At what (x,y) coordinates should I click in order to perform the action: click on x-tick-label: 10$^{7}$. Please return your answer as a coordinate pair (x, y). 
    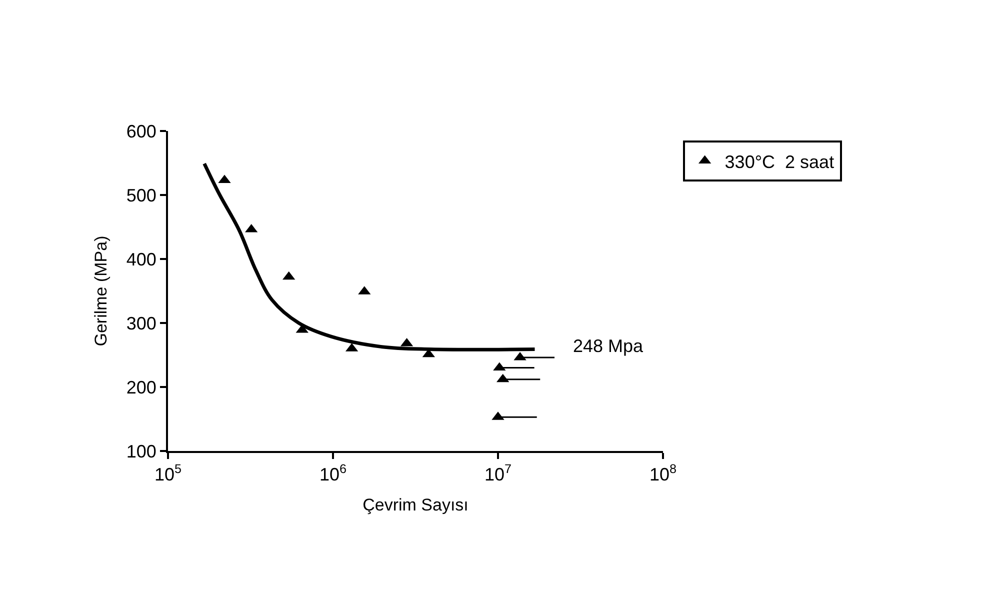
    Looking at the image, I should click on (498, 473).